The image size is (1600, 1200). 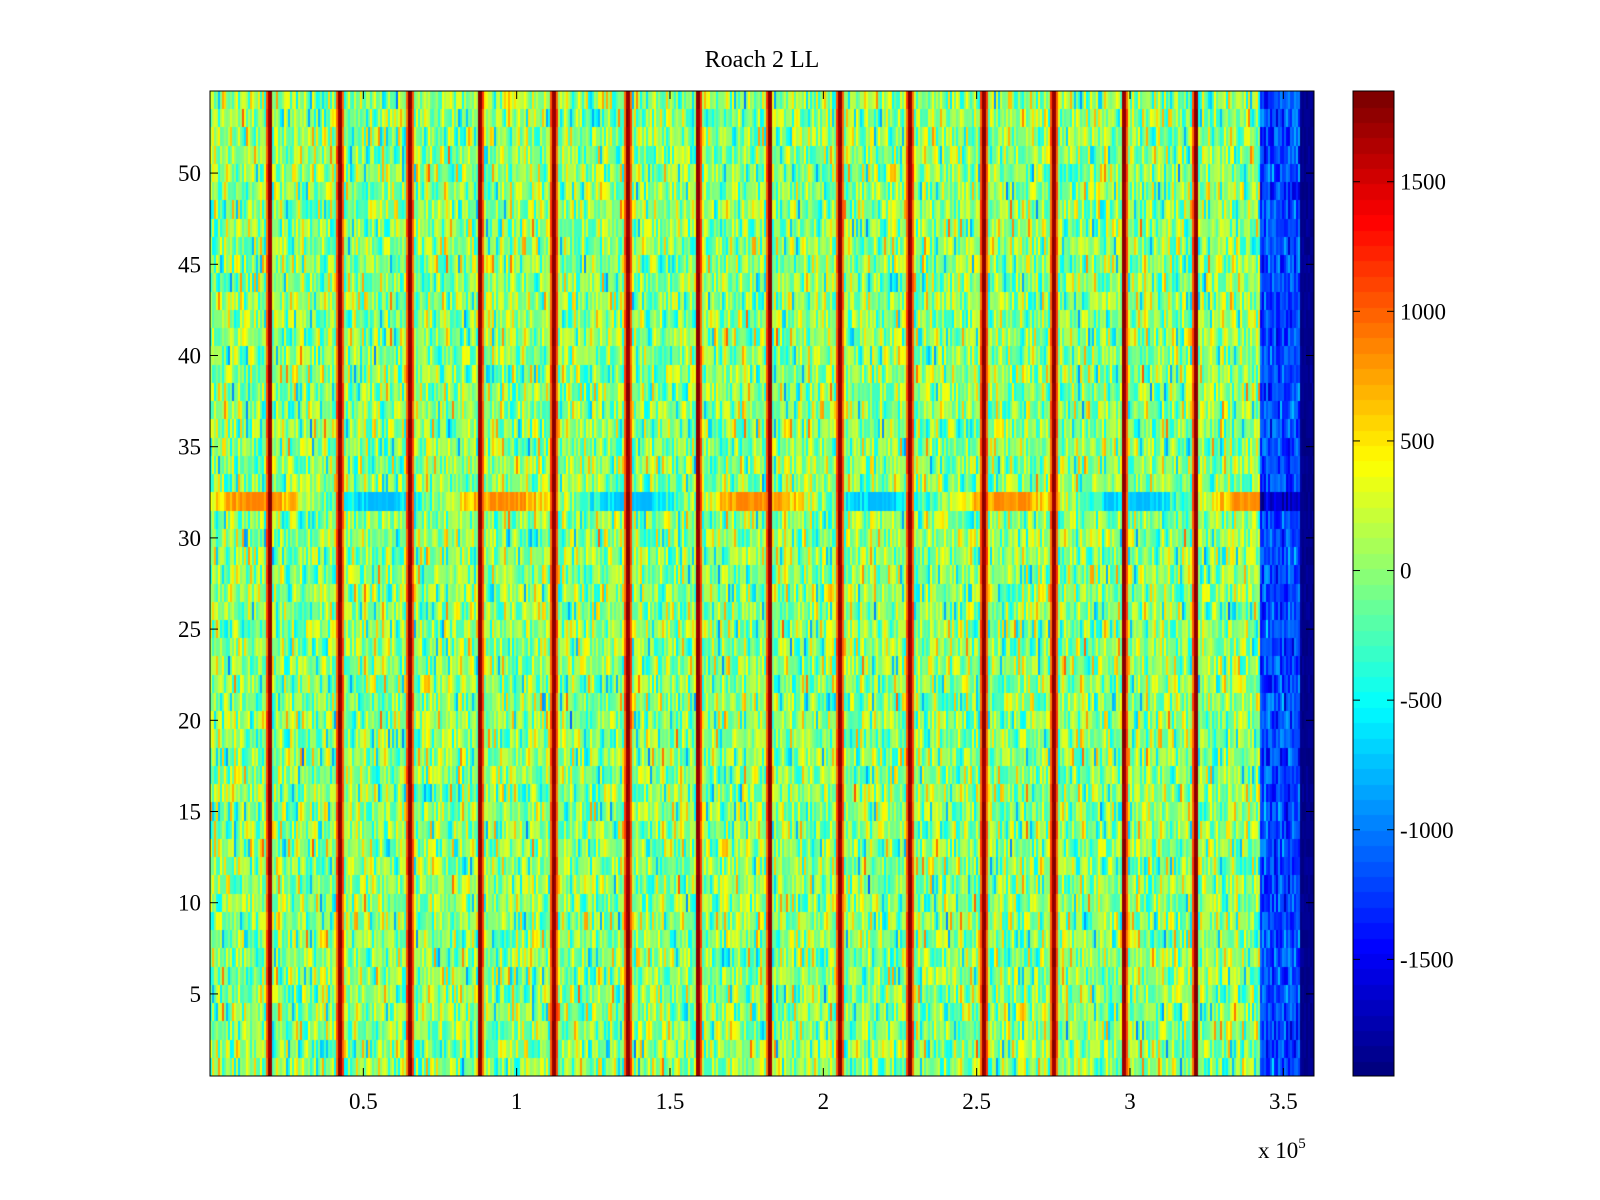 What do you see at coordinates (1283, 1101) in the screenshot?
I see `x-tick-label: 3.5` at bounding box center [1283, 1101].